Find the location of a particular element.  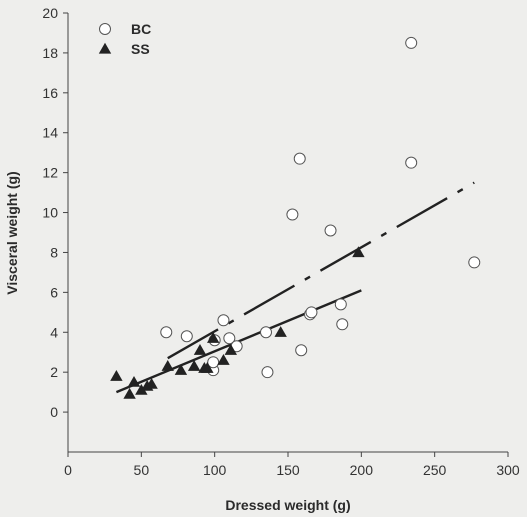

legend-marker-bc is located at coordinates (105, 29).